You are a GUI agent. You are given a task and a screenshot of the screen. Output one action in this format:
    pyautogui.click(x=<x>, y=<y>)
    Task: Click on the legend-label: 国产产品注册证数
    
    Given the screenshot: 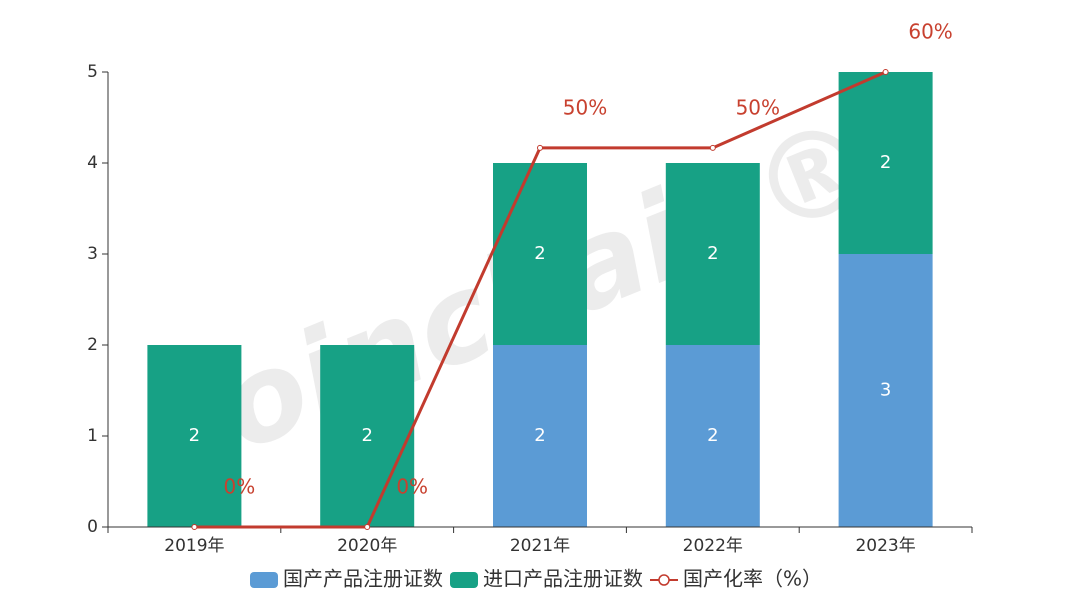 What is the action you would take?
    pyautogui.click(x=363, y=579)
    